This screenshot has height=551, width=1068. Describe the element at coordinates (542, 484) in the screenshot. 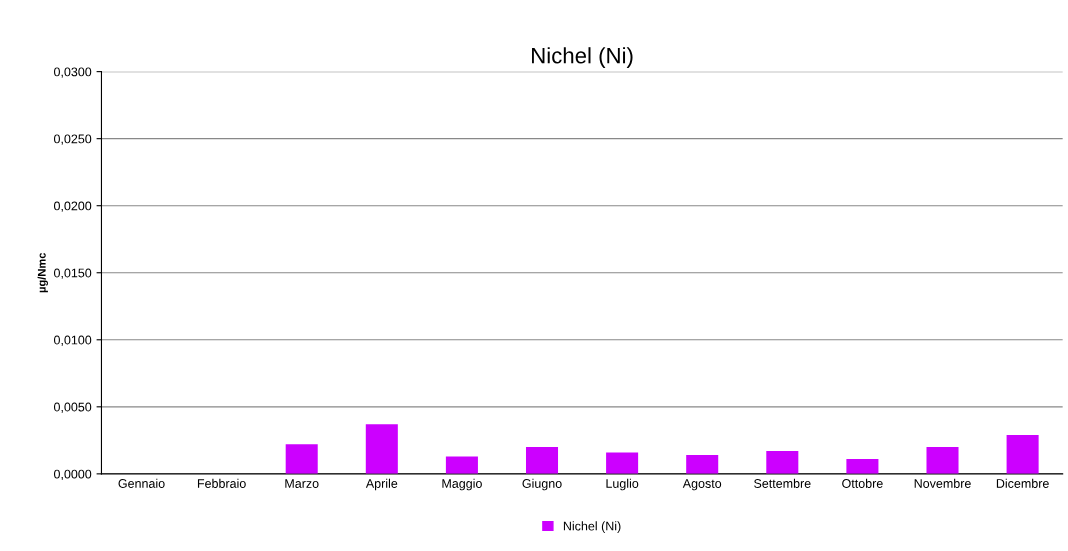

I see `x-tick-label: Giugno` at that location.